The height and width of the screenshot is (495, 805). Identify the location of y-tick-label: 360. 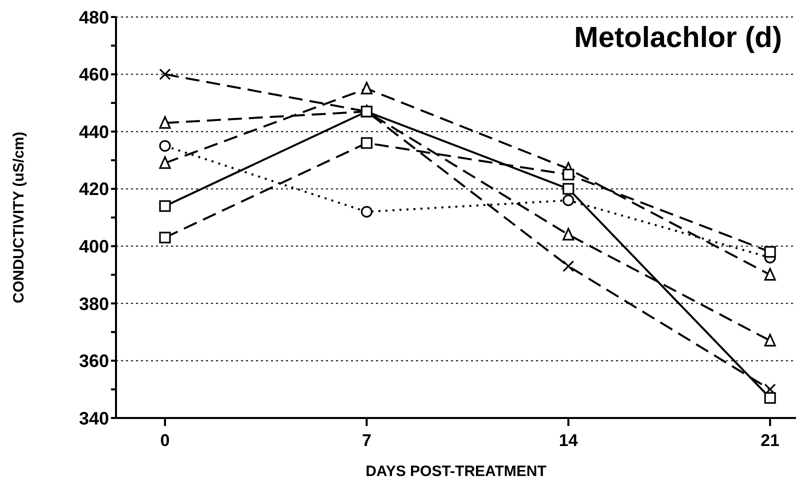
(93, 361).